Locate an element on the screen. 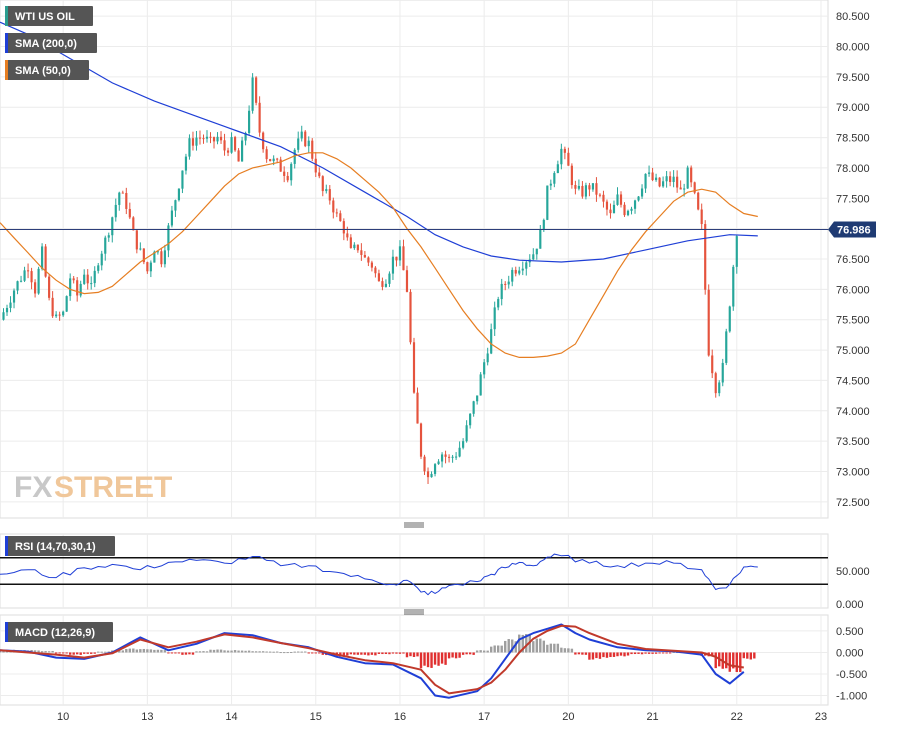  legend-sma200: SMA (200,0) is located at coordinates (51, 43).